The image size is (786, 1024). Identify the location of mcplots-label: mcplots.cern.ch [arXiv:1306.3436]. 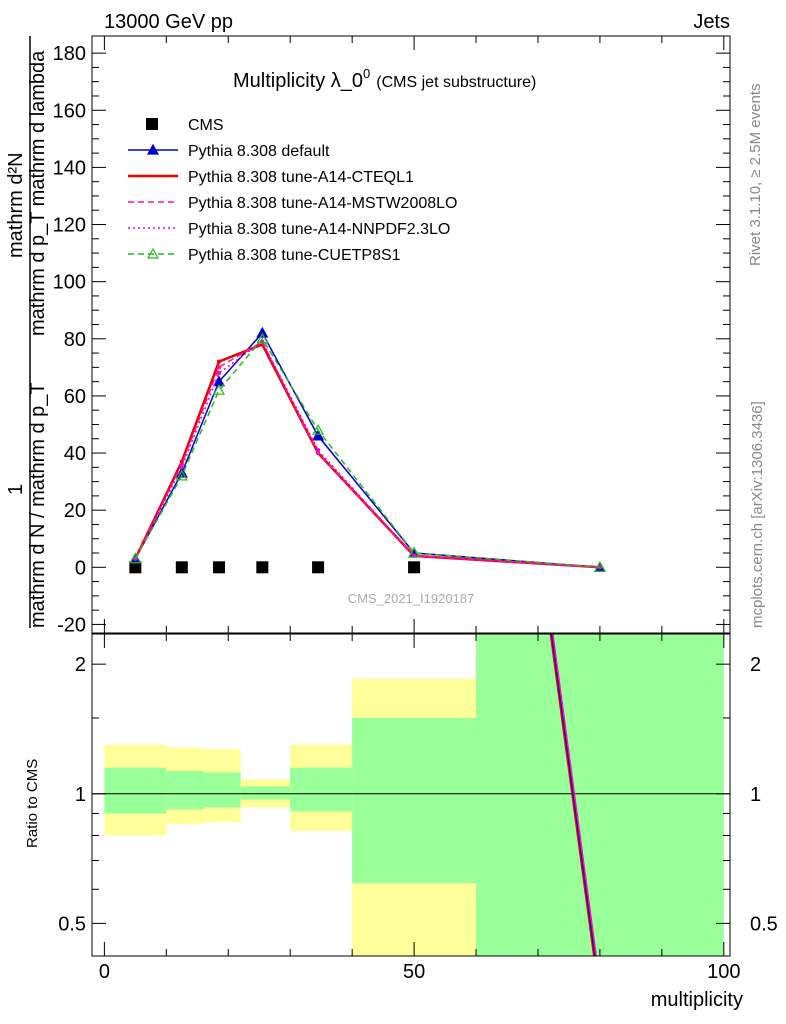
(757, 514).